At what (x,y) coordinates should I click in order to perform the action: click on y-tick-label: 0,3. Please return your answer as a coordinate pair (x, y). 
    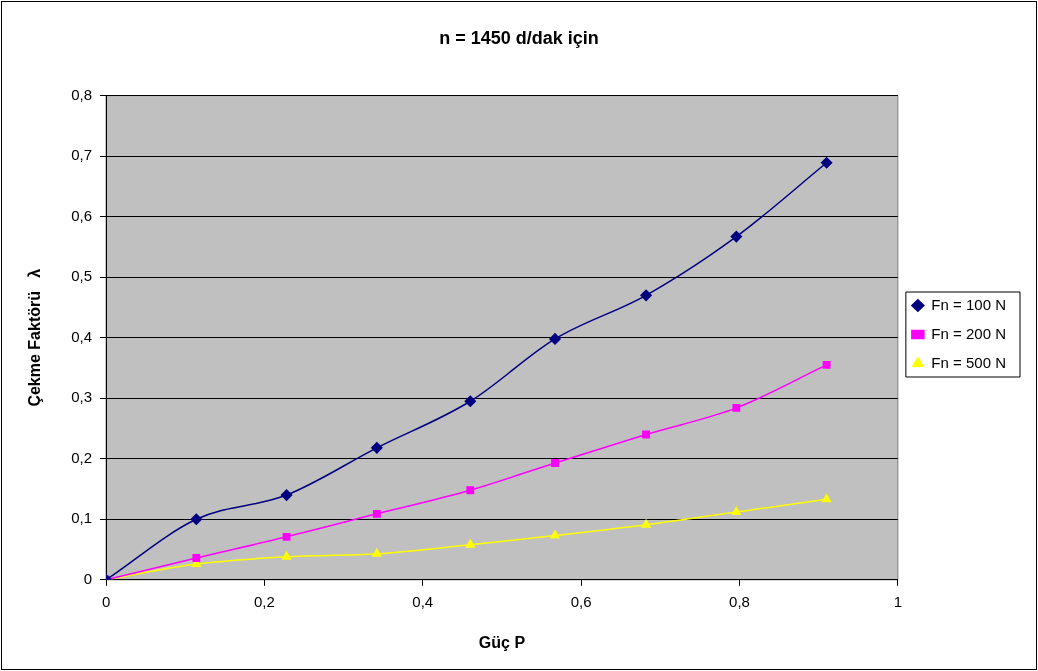
    Looking at the image, I should click on (82, 397).